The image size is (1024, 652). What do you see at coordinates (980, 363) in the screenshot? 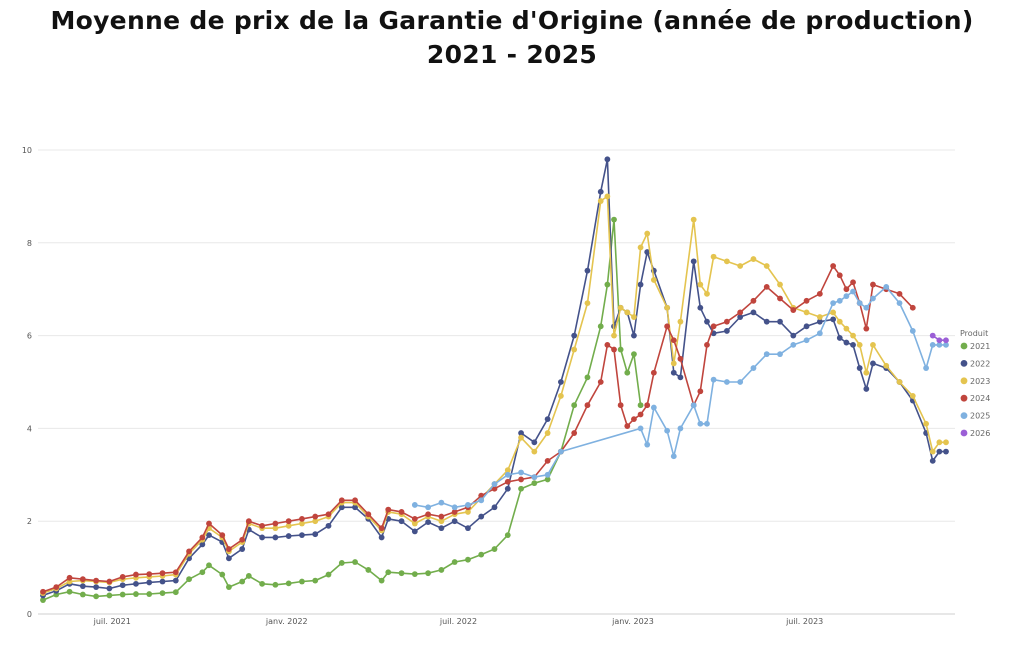
I see `legend-label-2022: 2022` at bounding box center [980, 363].